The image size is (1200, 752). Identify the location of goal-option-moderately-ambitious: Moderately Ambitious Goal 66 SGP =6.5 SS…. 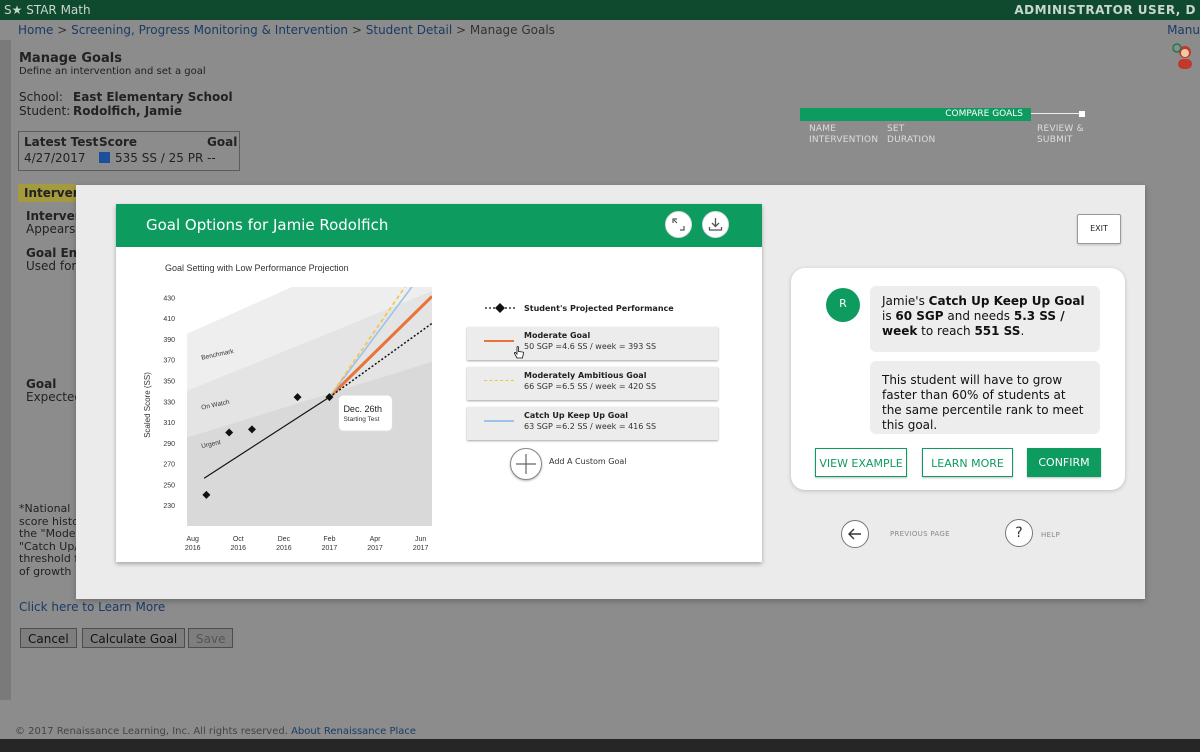
(592, 383).